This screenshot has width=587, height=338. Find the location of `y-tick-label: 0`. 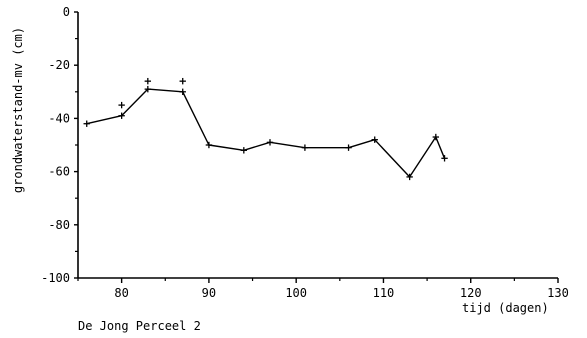

y-tick-label: 0 is located at coordinates (66, 12).